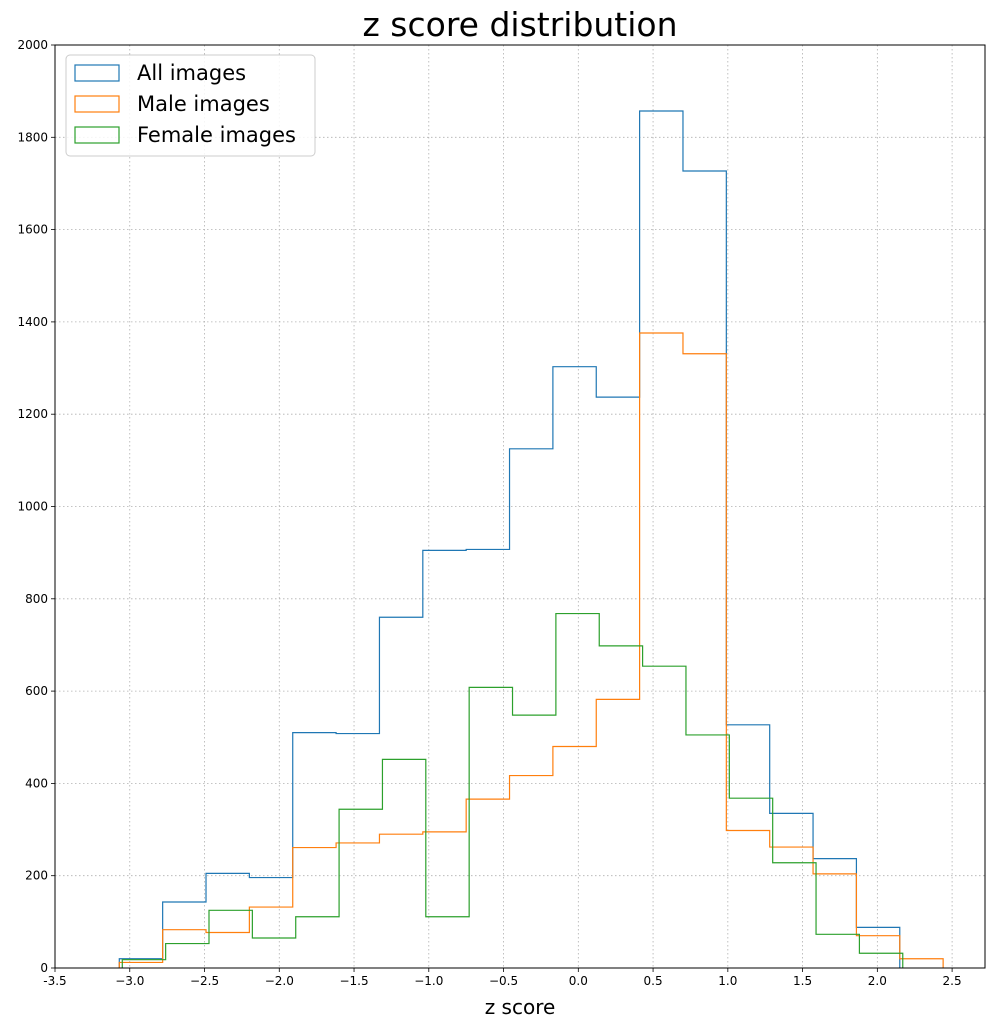 This screenshot has width=994, height=1027. I want to click on y-tick-label: 1400, so click(32, 322).